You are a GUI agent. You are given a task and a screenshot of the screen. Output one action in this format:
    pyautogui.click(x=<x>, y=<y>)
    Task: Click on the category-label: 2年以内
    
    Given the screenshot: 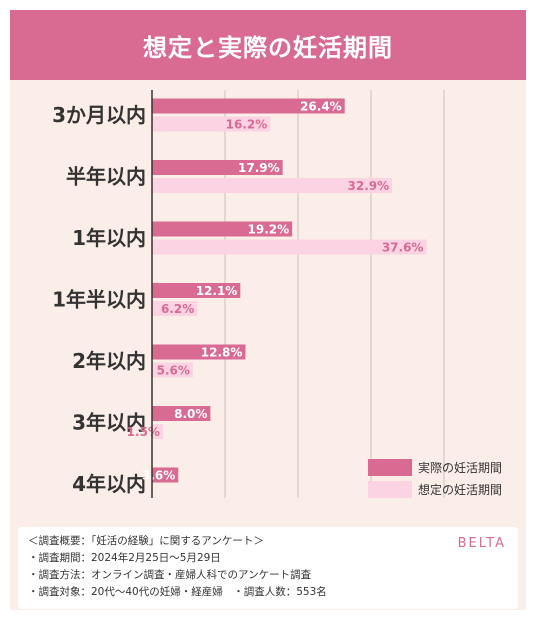 What is the action you would take?
    pyautogui.click(x=109, y=361)
    